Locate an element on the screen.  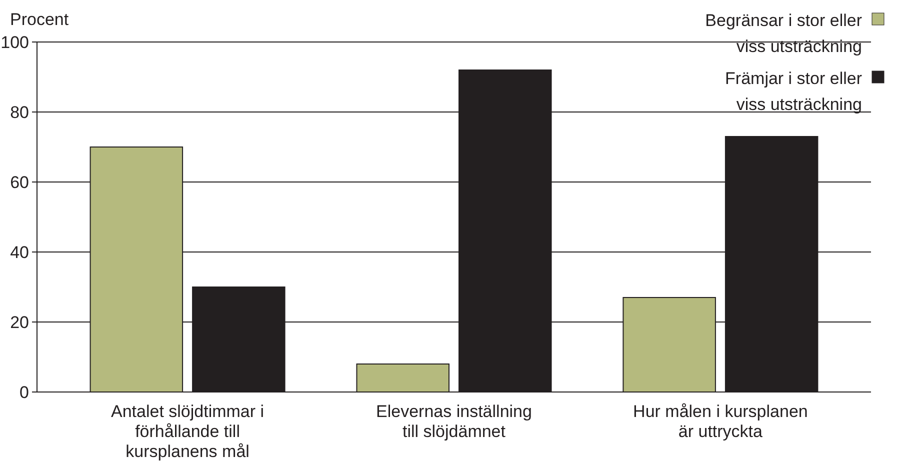
y-tick-label: 20 is located at coordinates (19, 322).